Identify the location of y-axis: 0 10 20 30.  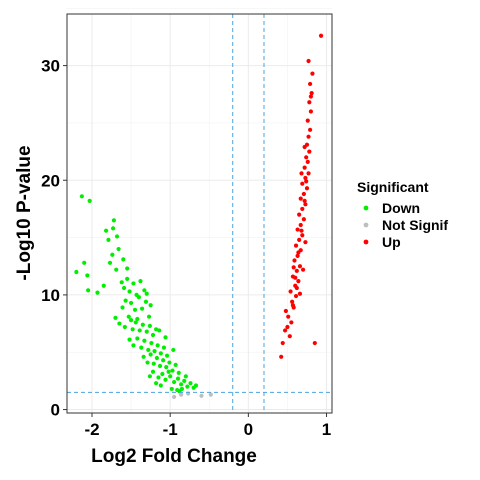
(54, 238).